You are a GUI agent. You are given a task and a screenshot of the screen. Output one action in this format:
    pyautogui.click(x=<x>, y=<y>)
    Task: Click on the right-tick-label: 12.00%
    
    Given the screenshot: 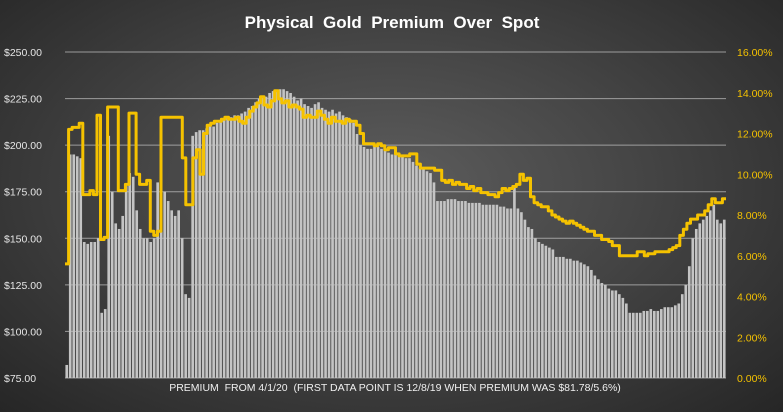 What is the action you would take?
    pyautogui.click(x=755, y=135)
    